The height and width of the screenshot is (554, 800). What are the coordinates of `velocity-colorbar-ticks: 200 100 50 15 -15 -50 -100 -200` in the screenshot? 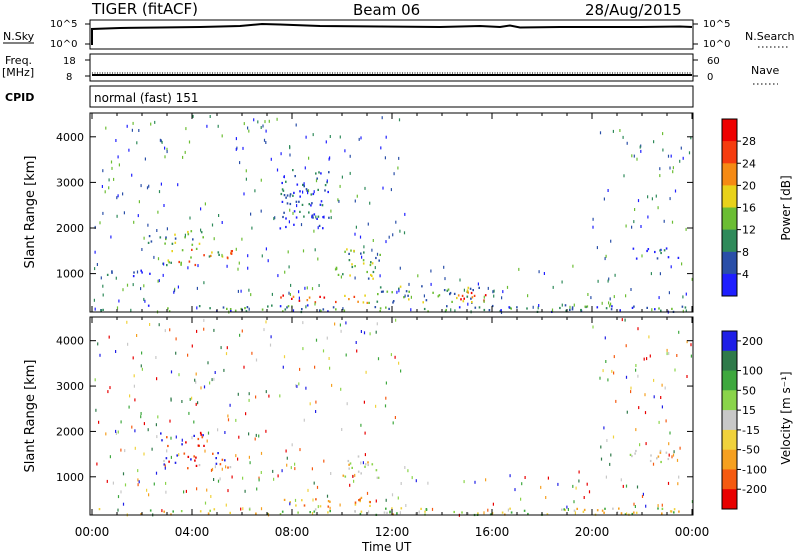 It's located at (752, 415).